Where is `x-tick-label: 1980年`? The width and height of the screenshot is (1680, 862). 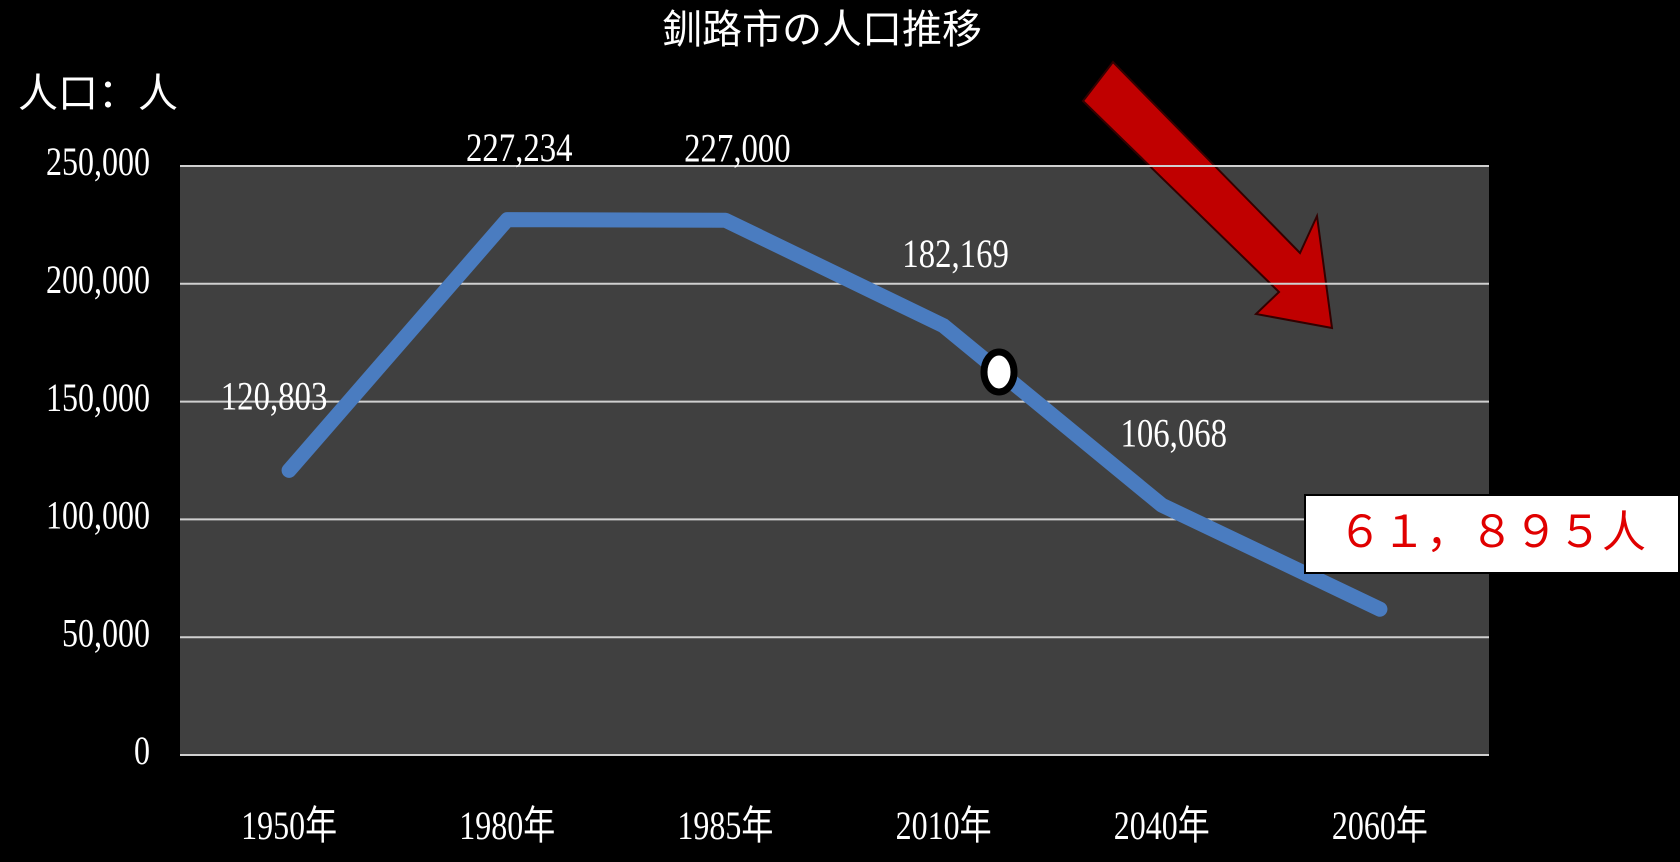
x-tick-label: 1980年 is located at coordinates (507, 826).